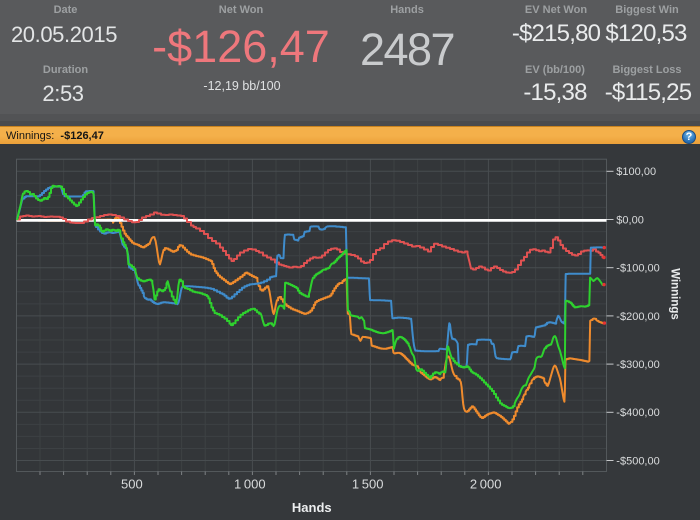 Image resolution: width=700 pixels, height=520 pixels. What do you see at coordinates (675, 294) in the screenshot?
I see `svg-text: Winnings` at bounding box center [675, 294].